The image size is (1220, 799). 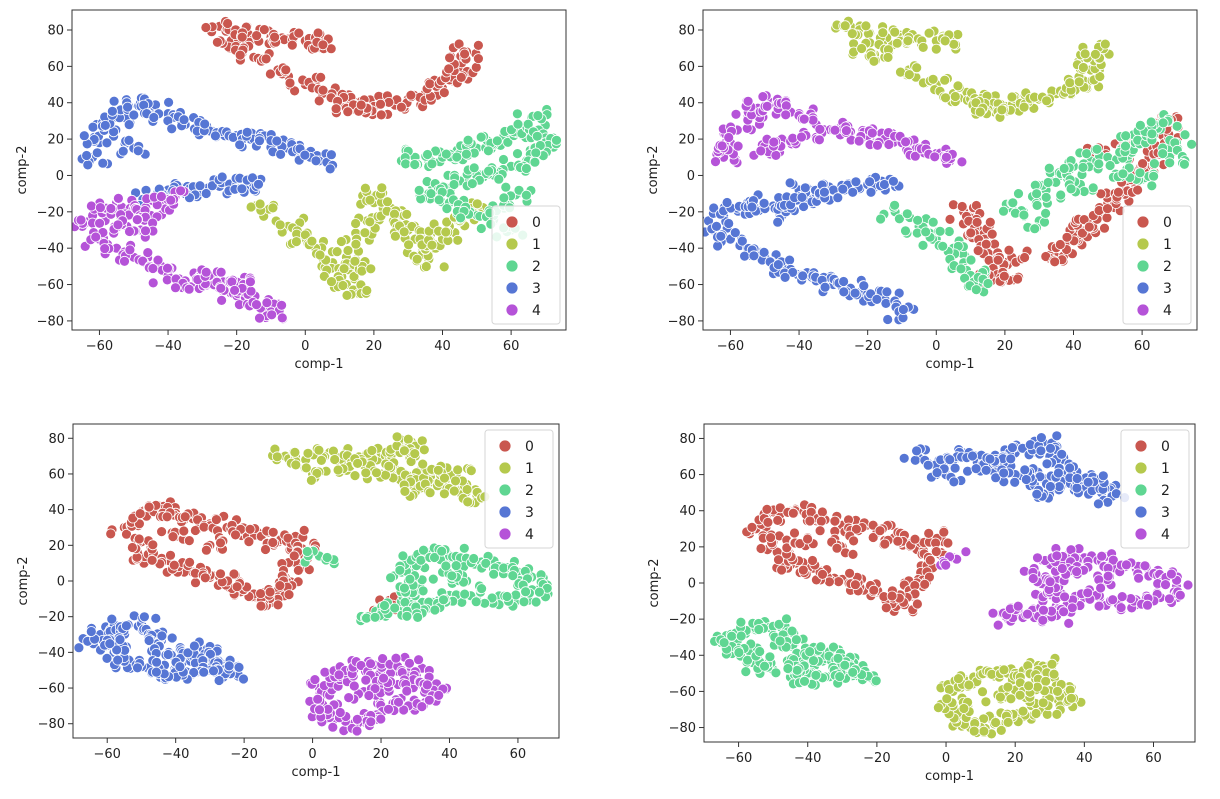 What do you see at coordinates (107, 754) in the screenshot?
I see `x-tick-label: −60` at bounding box center [107, 754].